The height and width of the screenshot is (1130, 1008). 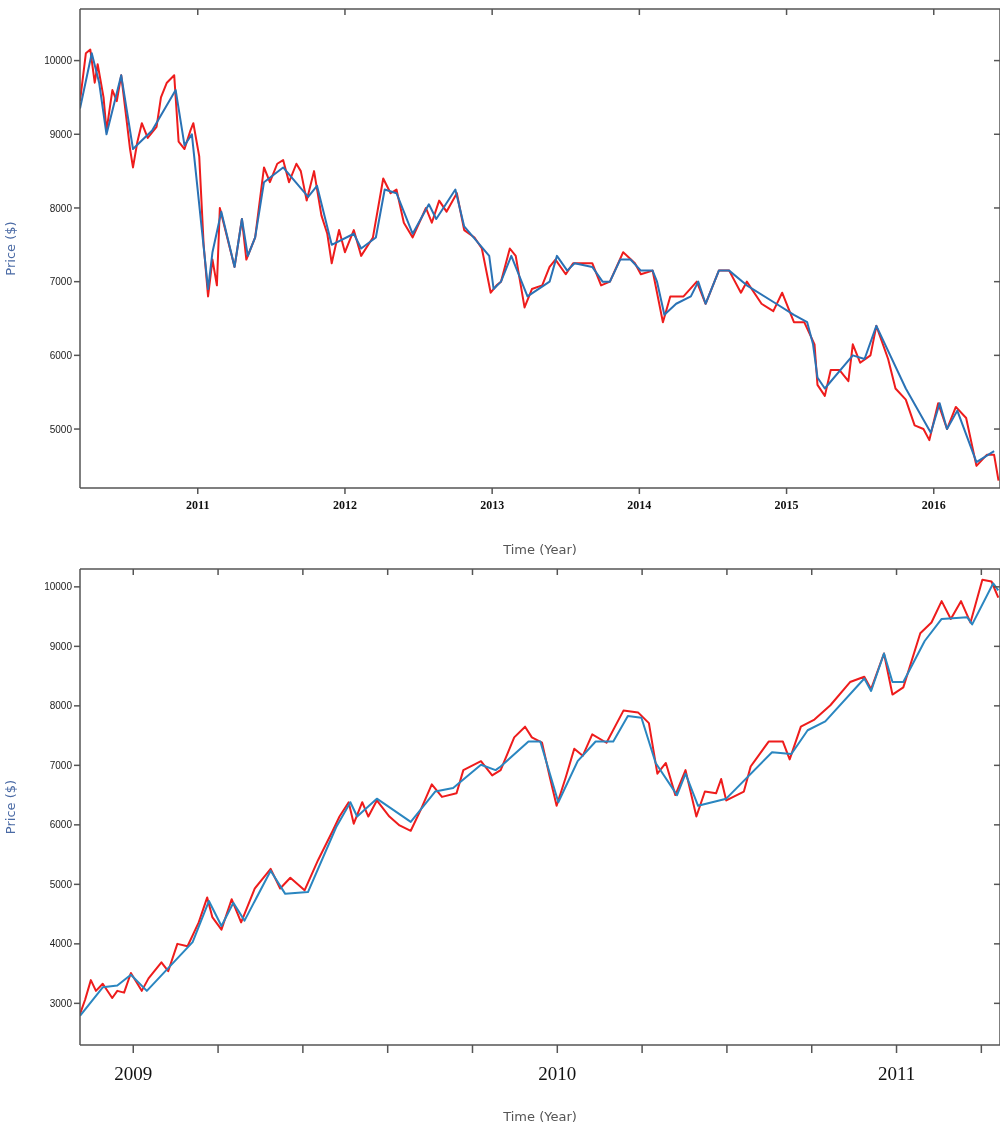 What do you see at coordinates (61, 1003) in the screenshot?
I see `y-tick-label: 3000` at bounding box center [61, 1003].